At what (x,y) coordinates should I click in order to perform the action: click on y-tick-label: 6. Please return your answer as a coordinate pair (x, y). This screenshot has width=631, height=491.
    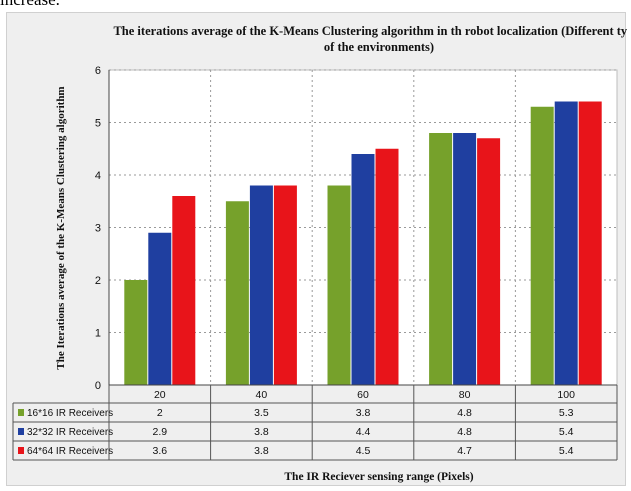
    Looking at the image, I should click on (98, 71).